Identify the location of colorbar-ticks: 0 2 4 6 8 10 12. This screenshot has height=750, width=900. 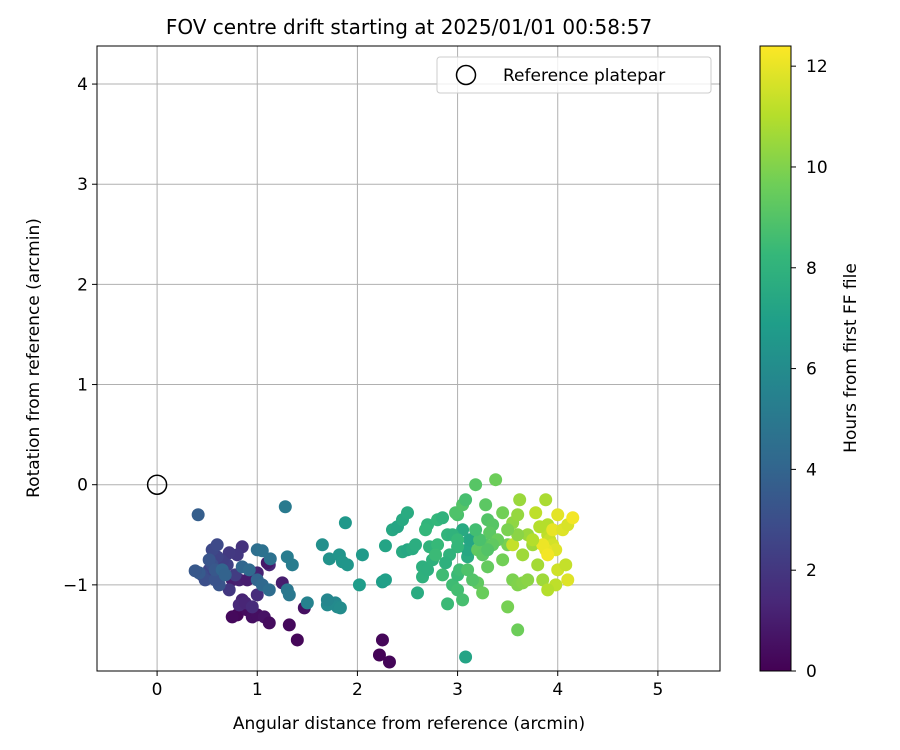
(809, 369).